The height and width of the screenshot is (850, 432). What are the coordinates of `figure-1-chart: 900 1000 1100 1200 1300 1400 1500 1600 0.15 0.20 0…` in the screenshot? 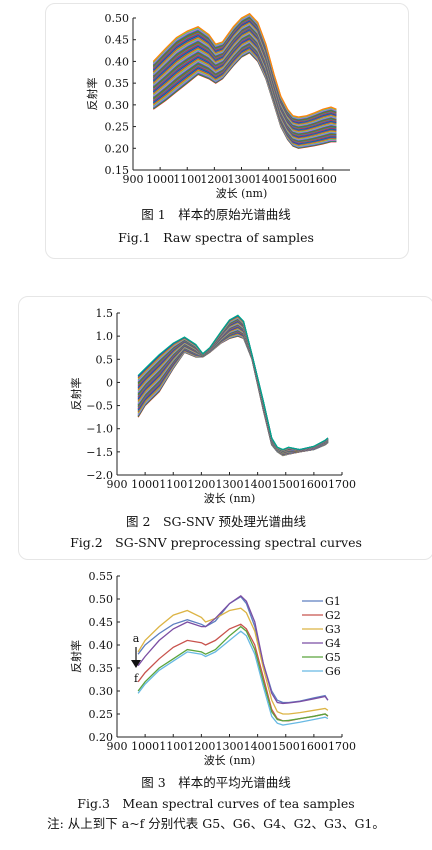 It's located at (217, 106).